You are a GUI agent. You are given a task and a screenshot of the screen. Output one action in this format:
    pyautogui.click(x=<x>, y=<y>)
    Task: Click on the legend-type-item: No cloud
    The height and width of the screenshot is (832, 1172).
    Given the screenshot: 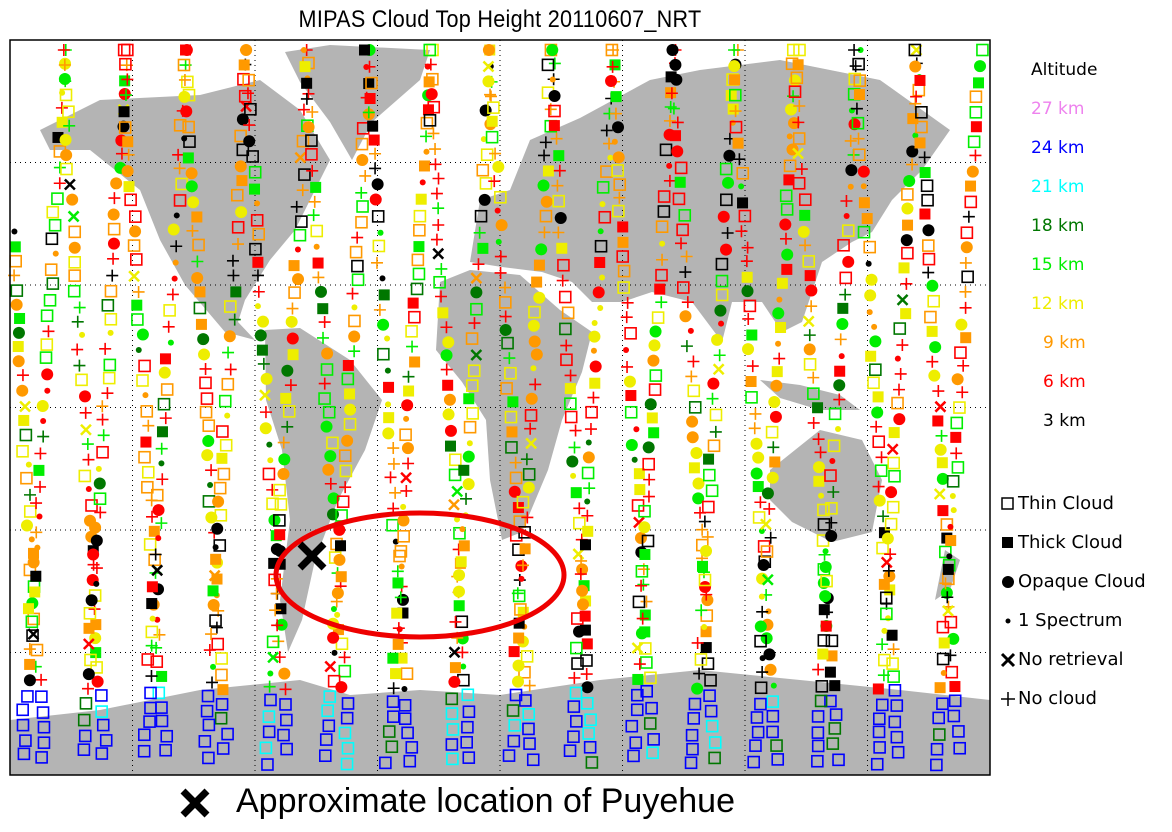 What is the action you would take?
    pyautogui.click(x=1048, y=698)
    